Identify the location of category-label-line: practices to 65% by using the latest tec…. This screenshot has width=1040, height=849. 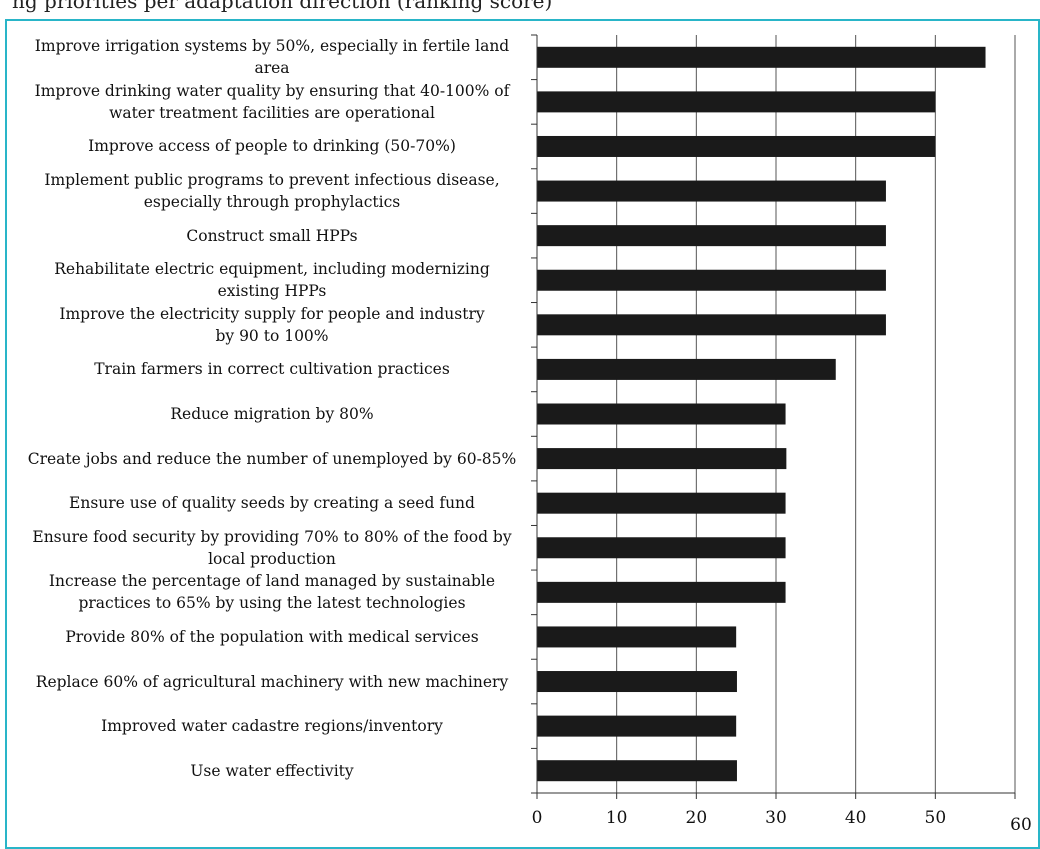
(272, 603).